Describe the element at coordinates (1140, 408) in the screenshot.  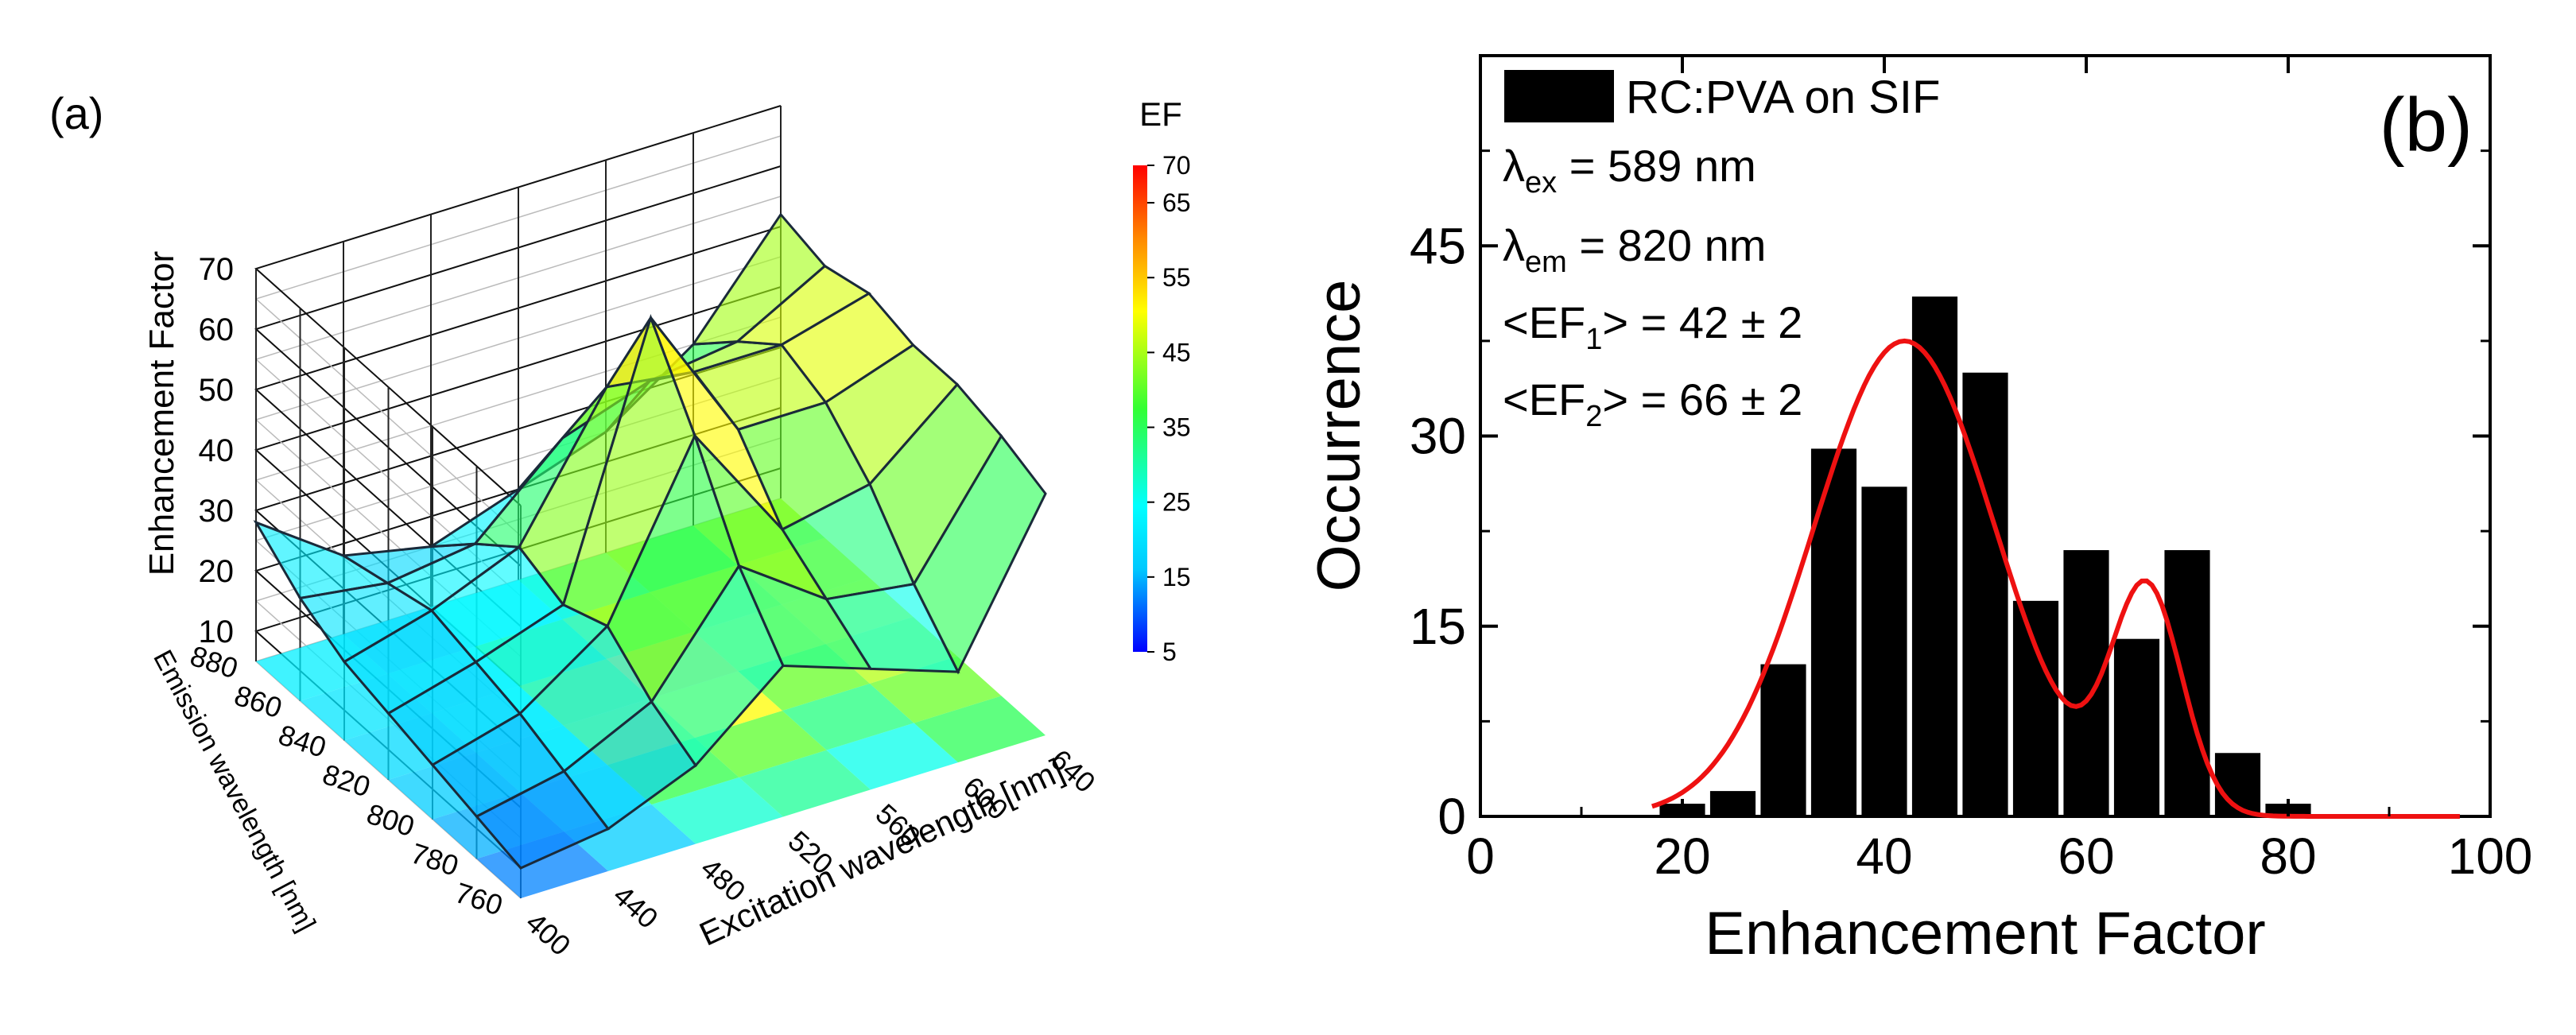
I see `colorbar-gradient` at that location.